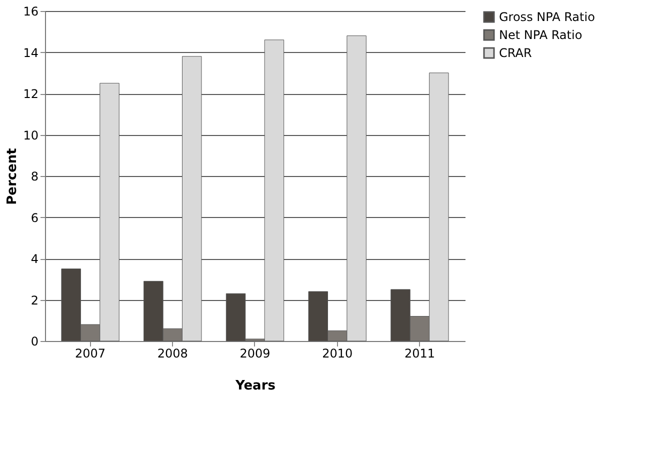  What do you see at coordinates (419, 353) in the screenshot?
I see `x-tick-label: 2011` at bounding box center [419, 353].